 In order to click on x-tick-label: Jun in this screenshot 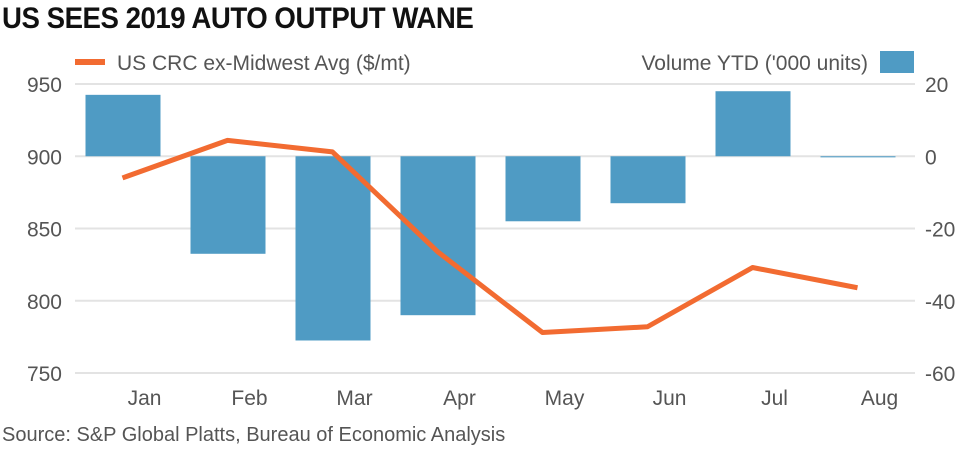, I will do `click(670, 398)`.